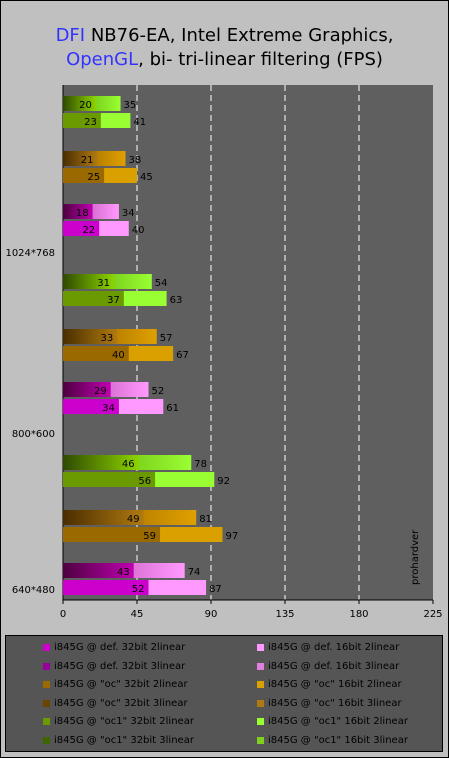 This screenshot has width=449, height=758. Describe the element at coordinates (121, 684) in the screenshot. I see `legend-label: i845G @ "oc" 32bit 2linear` at that location.